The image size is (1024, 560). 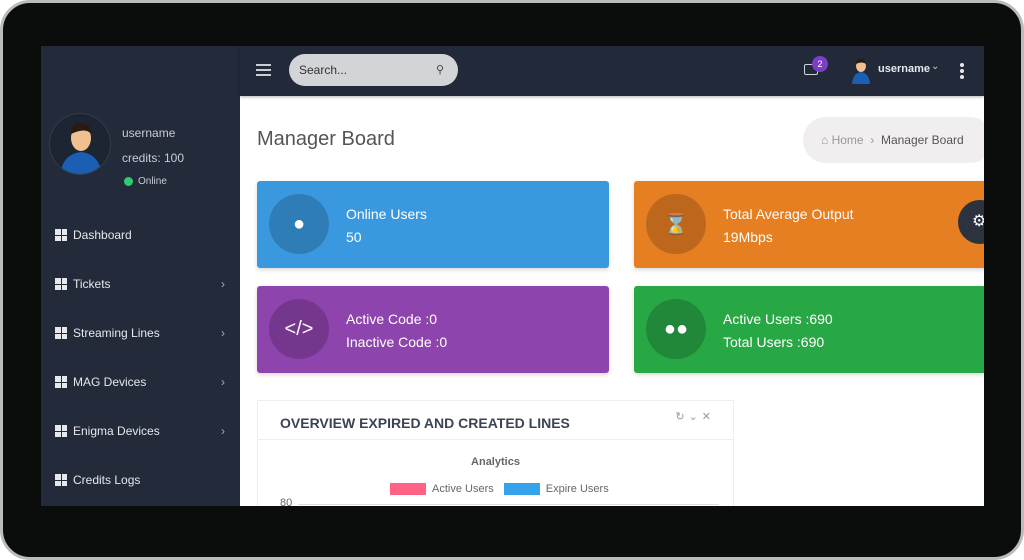 What do you see at coordinates (682, 417) in the screenshot?
I see `refresh-icon: ↻` at bounding box center [682, 417].